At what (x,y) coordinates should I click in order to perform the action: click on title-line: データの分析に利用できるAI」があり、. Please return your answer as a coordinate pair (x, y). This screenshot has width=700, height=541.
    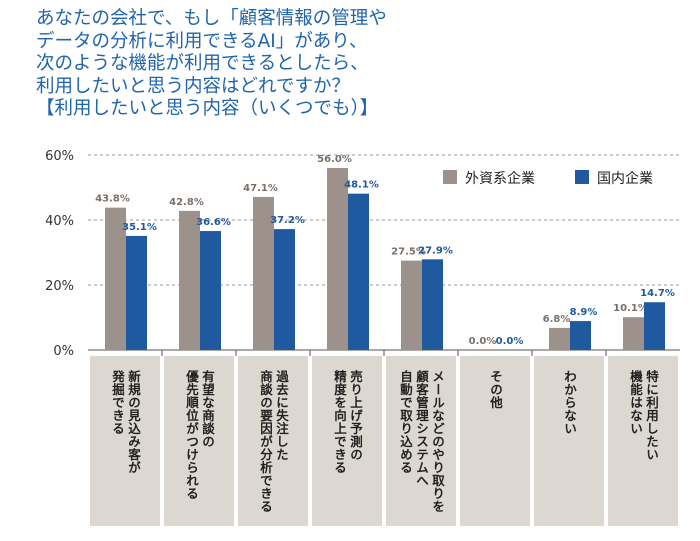
    Looking at the image, I should click on (202, 41).